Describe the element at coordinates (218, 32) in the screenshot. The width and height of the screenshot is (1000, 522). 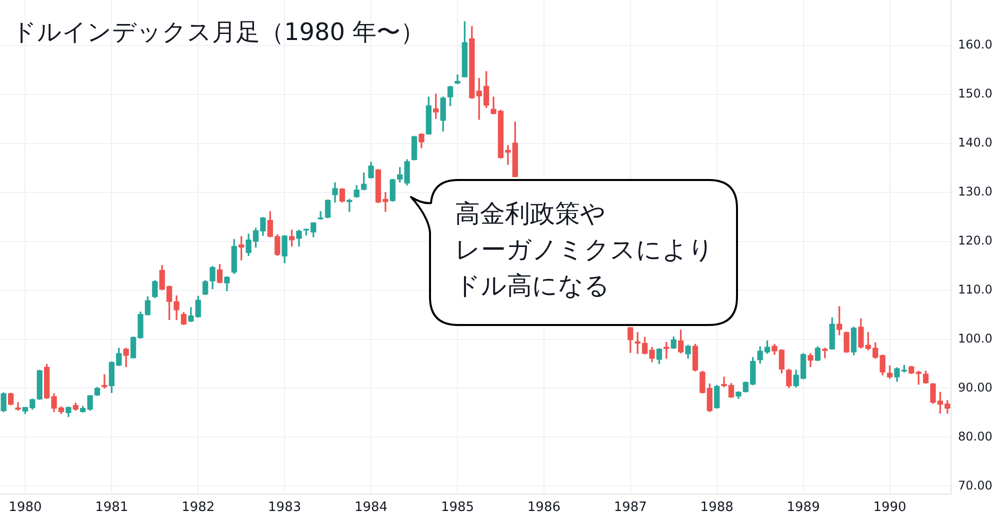
I see `text: ドルインデックス月足（1980 年〜）` at that location.